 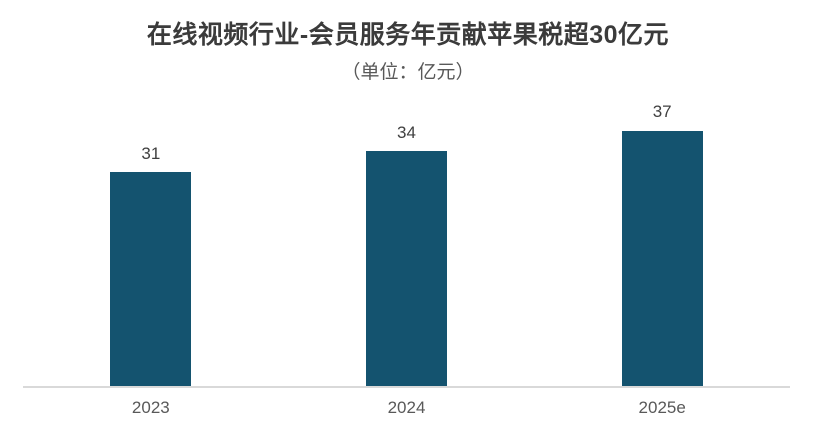 What do you see at coordinates (408, 35) in the screenshot?
I see `chart-title: 在线视频行业-会员服务年贡献苹果税超30亿元` at bounding box center [408, 35].